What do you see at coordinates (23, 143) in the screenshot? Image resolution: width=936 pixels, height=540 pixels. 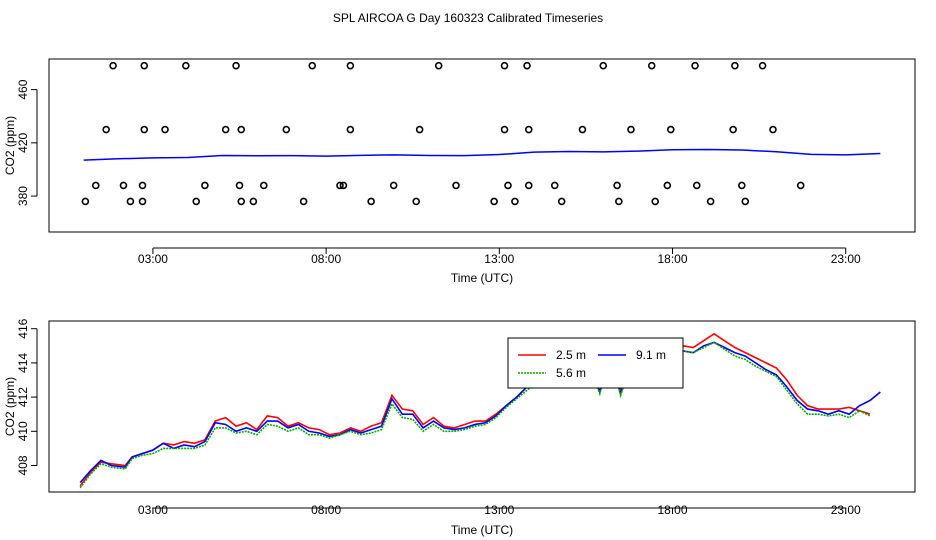 I see `y-tick-label: 420` at bounding box center [23, 143].